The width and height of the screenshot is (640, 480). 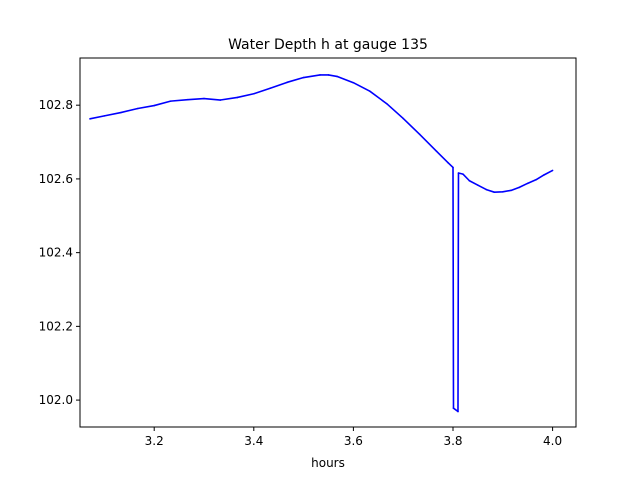 What do you see at coordinates (253, 441) in the screenshot?
I see `x-tick-label: 3.4` at bounding box center [253, 441].